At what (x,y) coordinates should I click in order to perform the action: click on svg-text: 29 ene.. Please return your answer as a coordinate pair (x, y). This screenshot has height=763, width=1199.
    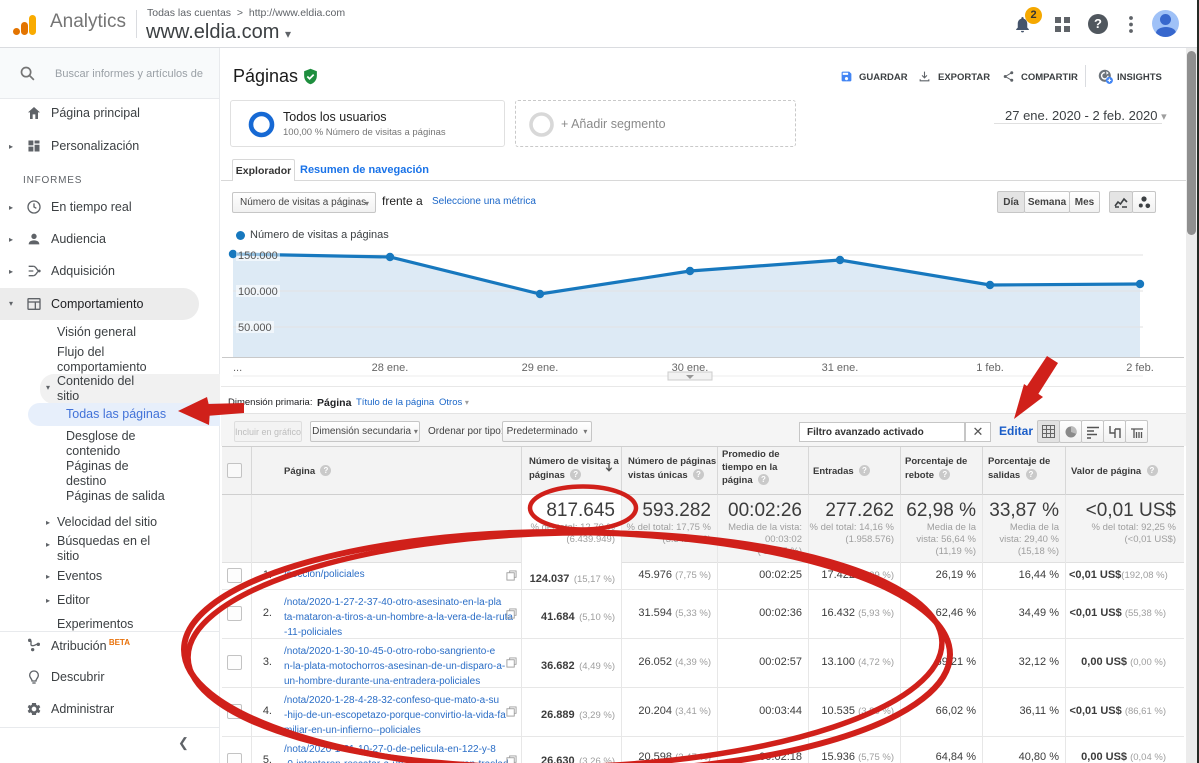
    Looking at the image, I should click on (540, 368).